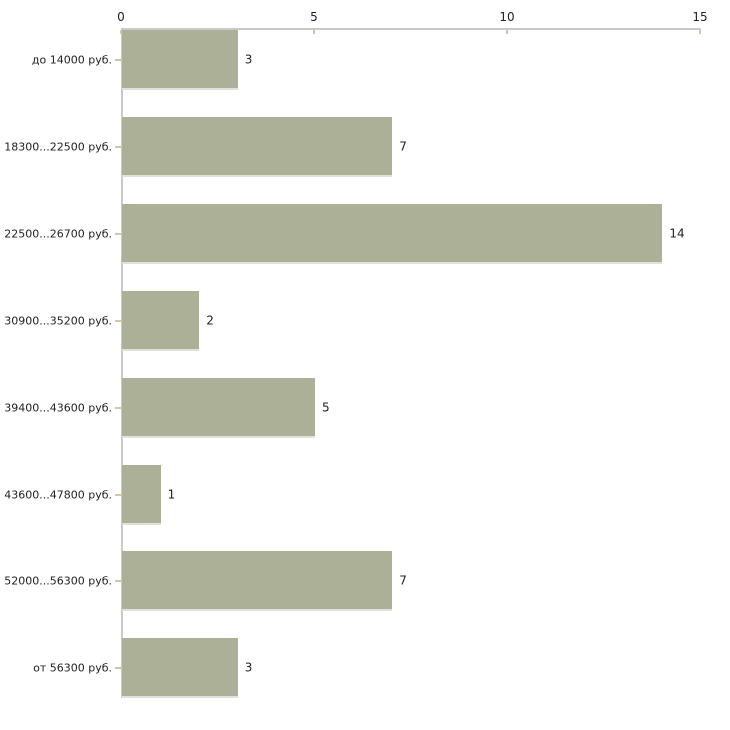  Describe the element at coordinates (121, 17) in the screenshot. I see `x-axis-tick-label: 0` at that location.